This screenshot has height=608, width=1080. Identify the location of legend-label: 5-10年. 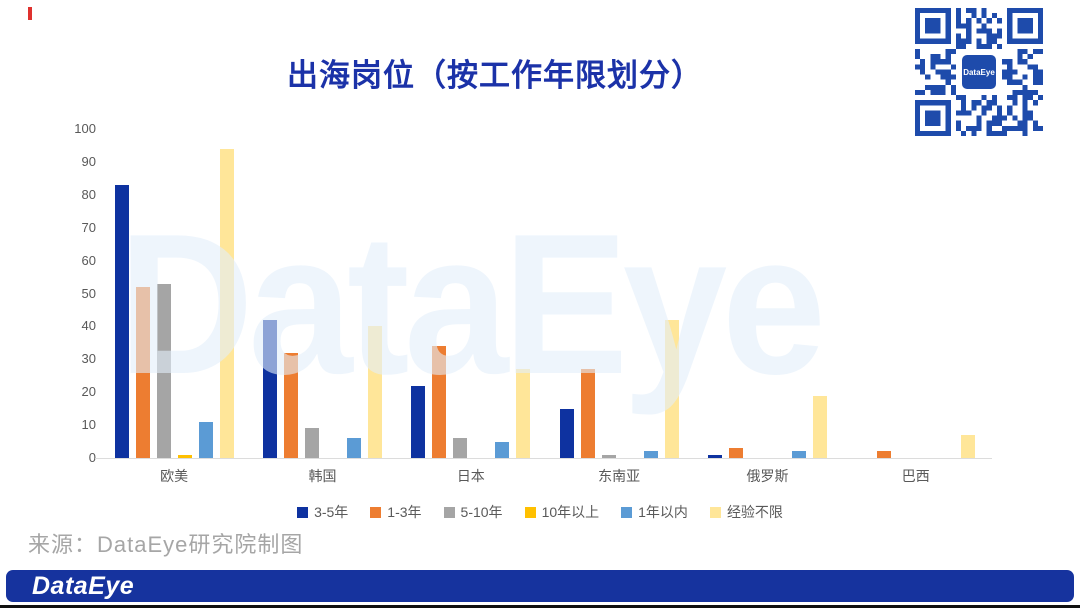
(481, 512).